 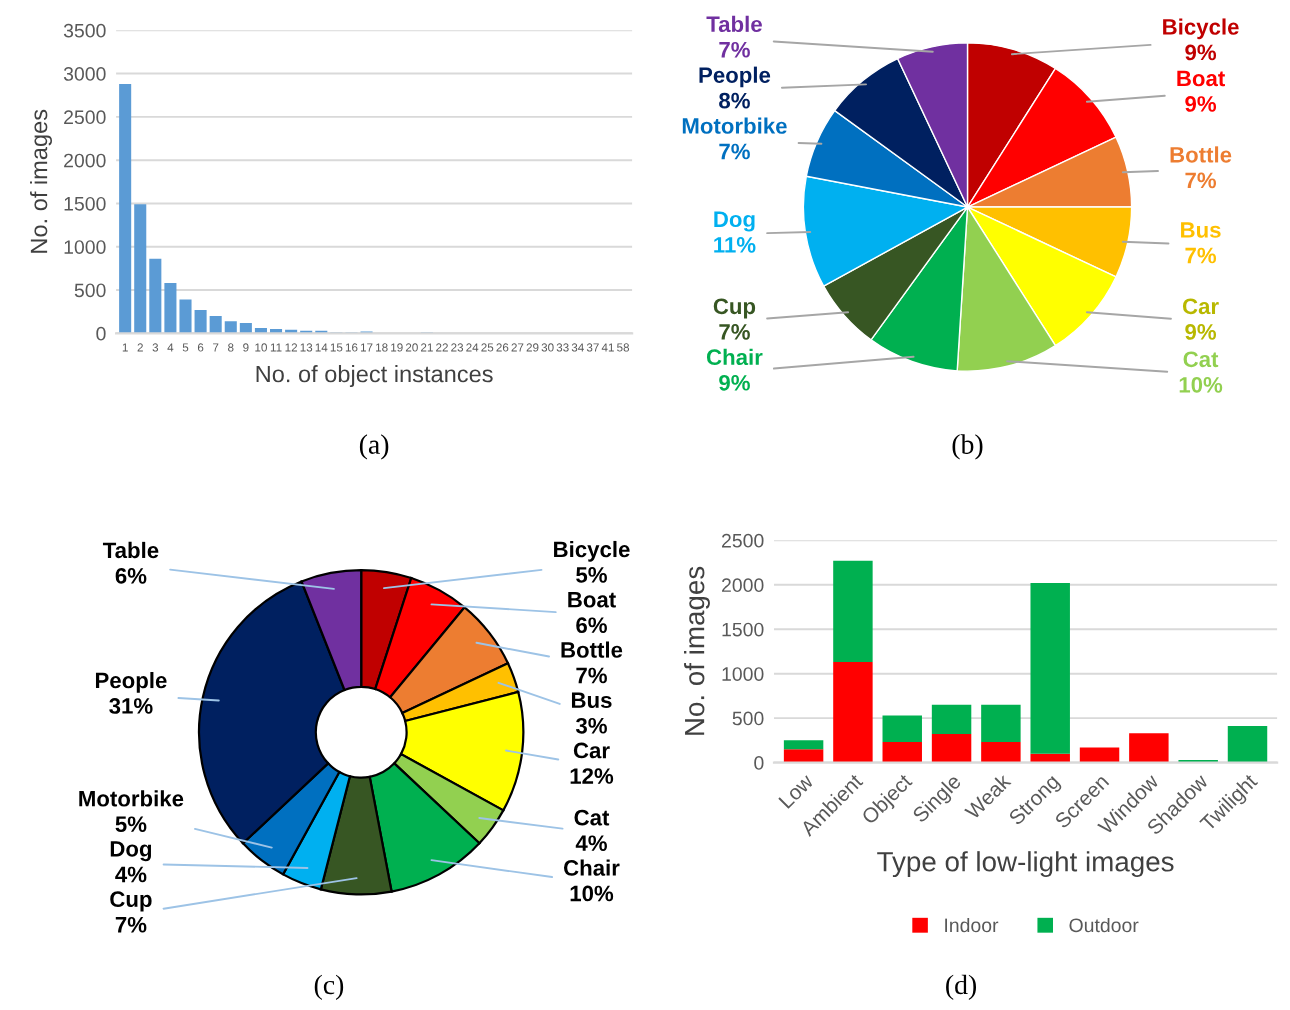 What do you see at coordinates (131, 706) in the screenshot?
I see `data-label: 31%` at bounding box center [131, 706].